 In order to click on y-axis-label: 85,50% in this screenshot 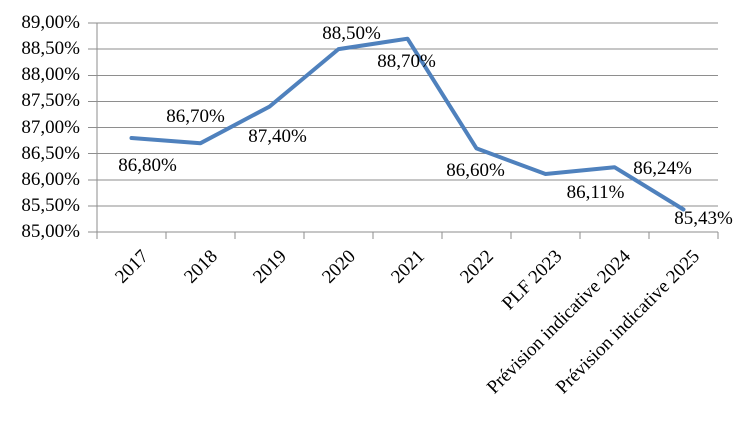, I will do `click(50, 205)`.